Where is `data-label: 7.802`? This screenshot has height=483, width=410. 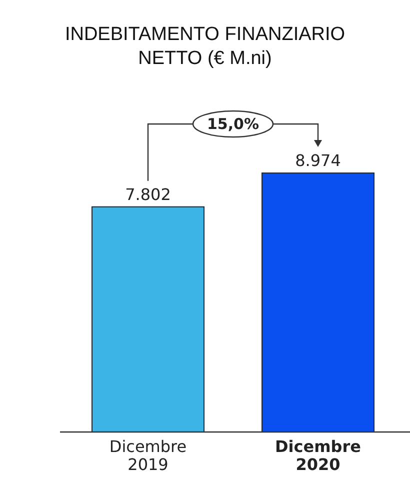 data-label: 7.802 is located at coordinates (148, 194).